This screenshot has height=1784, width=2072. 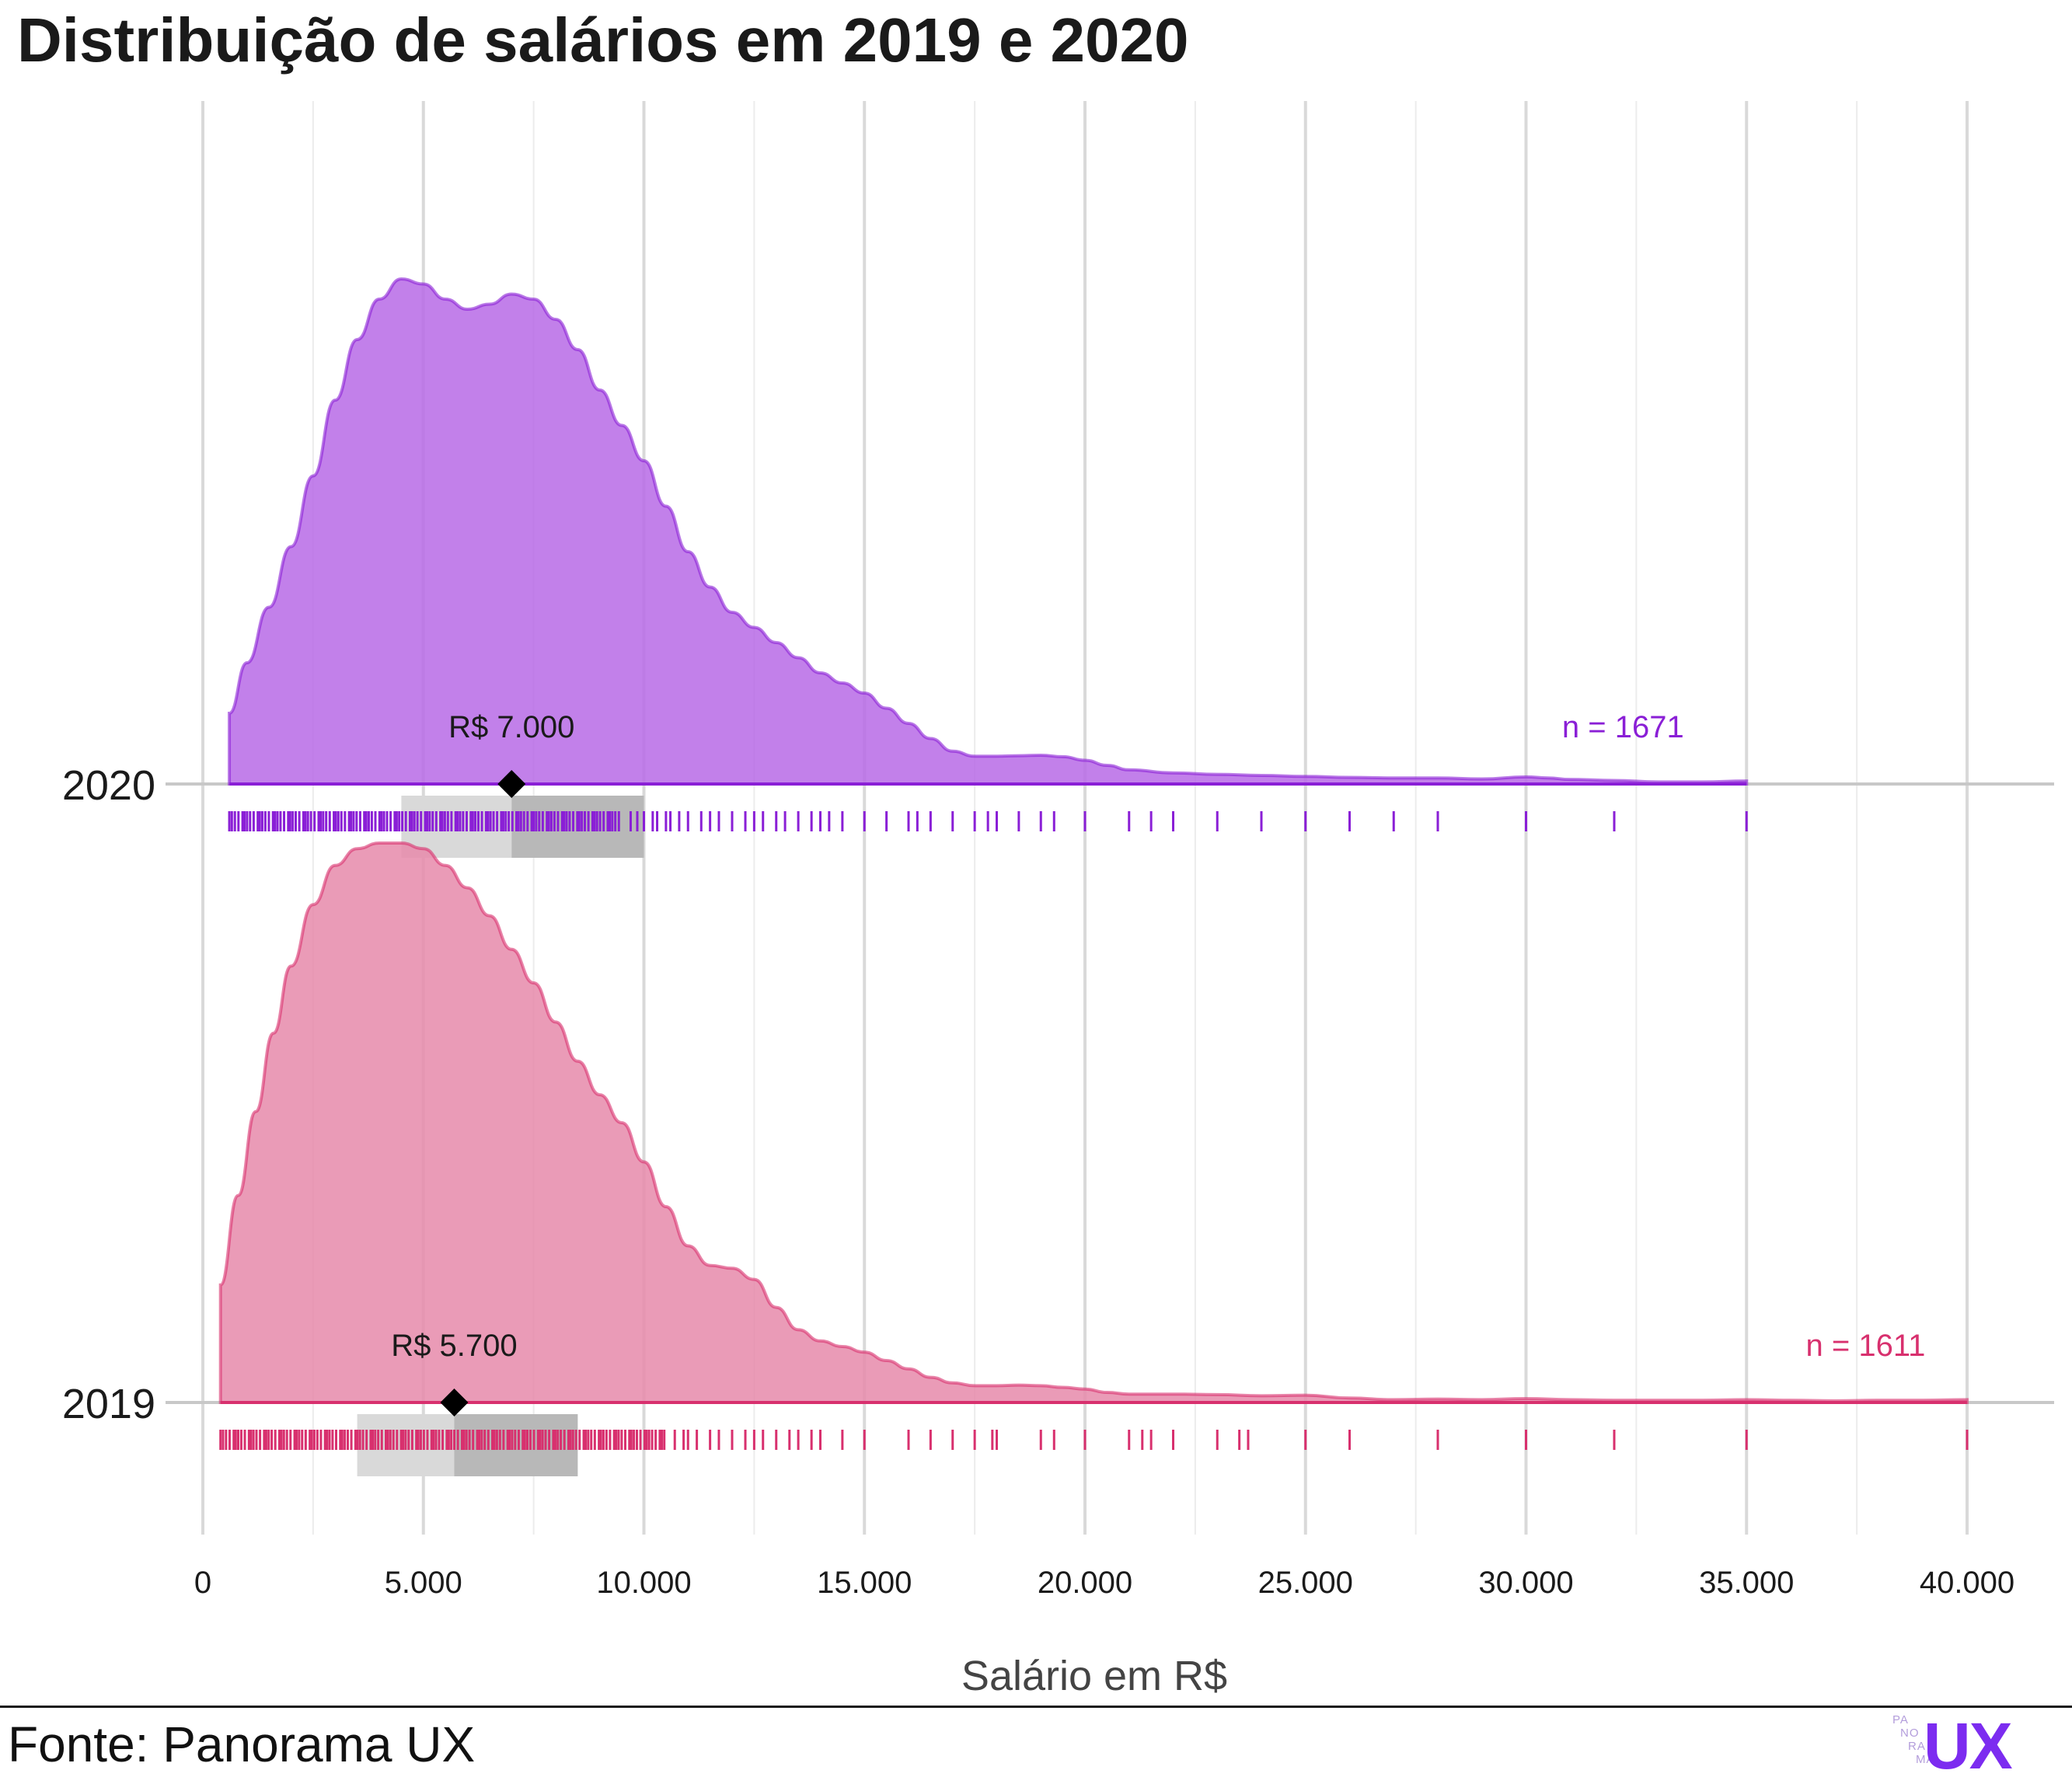 What do you see at coordinates (1917, 1746) in the screenshot?
I see `logo-small-line: RA` at bounding box center [1917, 1746].